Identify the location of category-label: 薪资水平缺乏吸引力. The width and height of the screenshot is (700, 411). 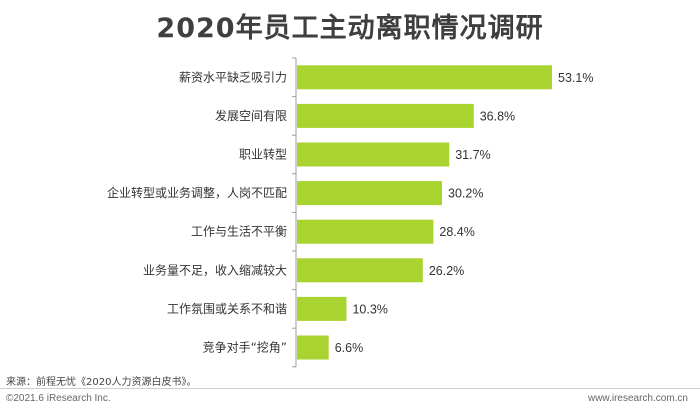
(233, 76).